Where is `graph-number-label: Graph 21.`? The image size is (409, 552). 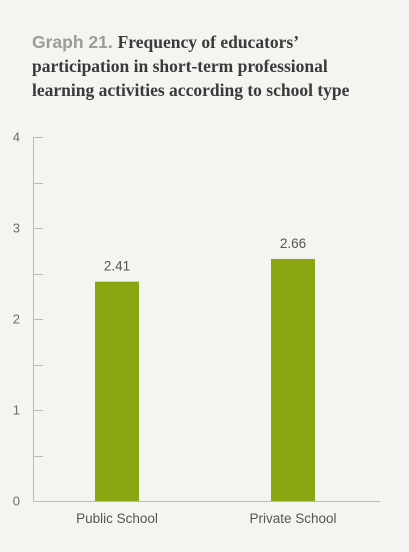 graph-number-label: Graph 21. is located at coordinates (72, 42).